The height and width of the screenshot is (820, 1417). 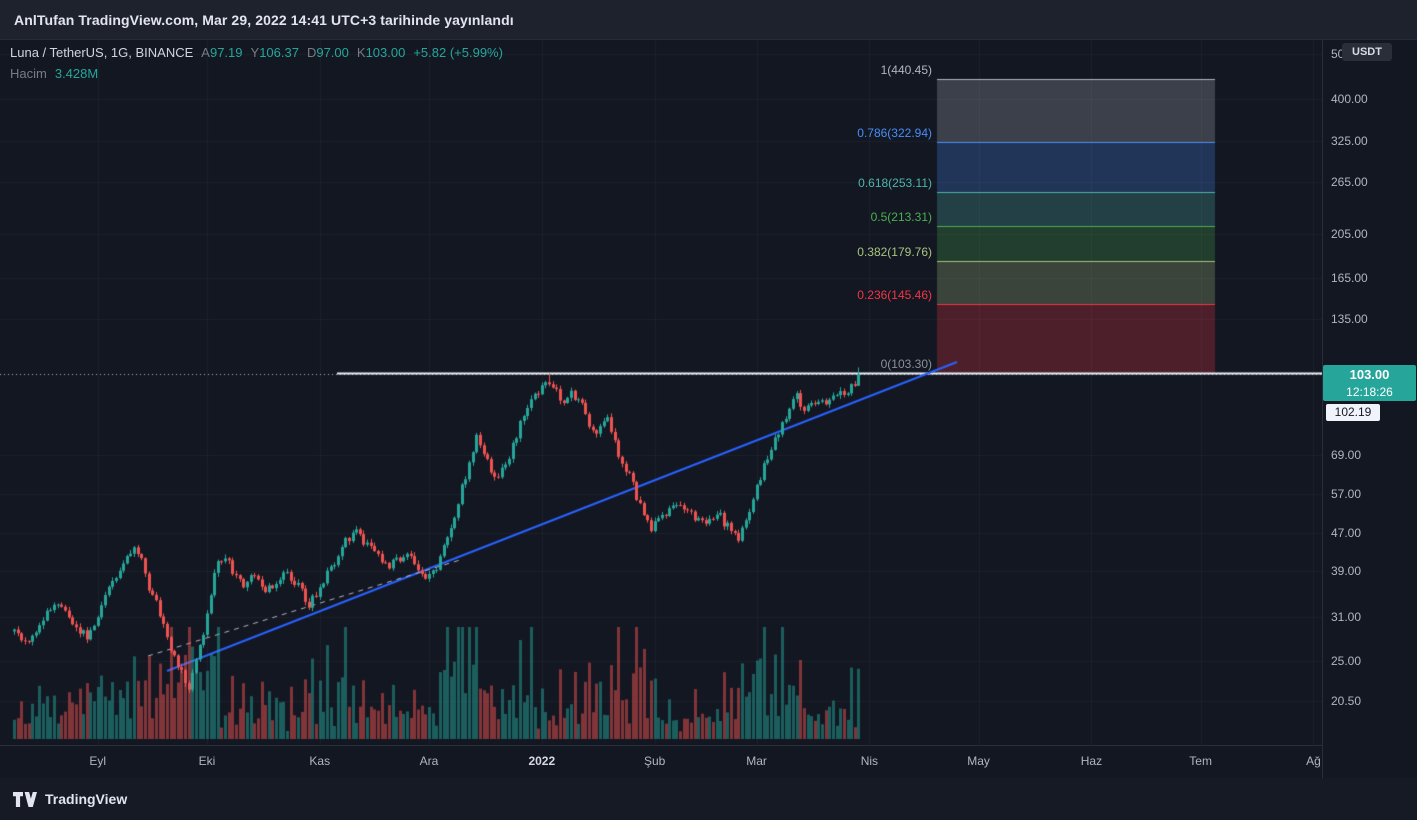 What do you see at coordinates (1349, 98) in the screenshot?
I see `price-tick: 400.00` at bounding box center [1349, 98].